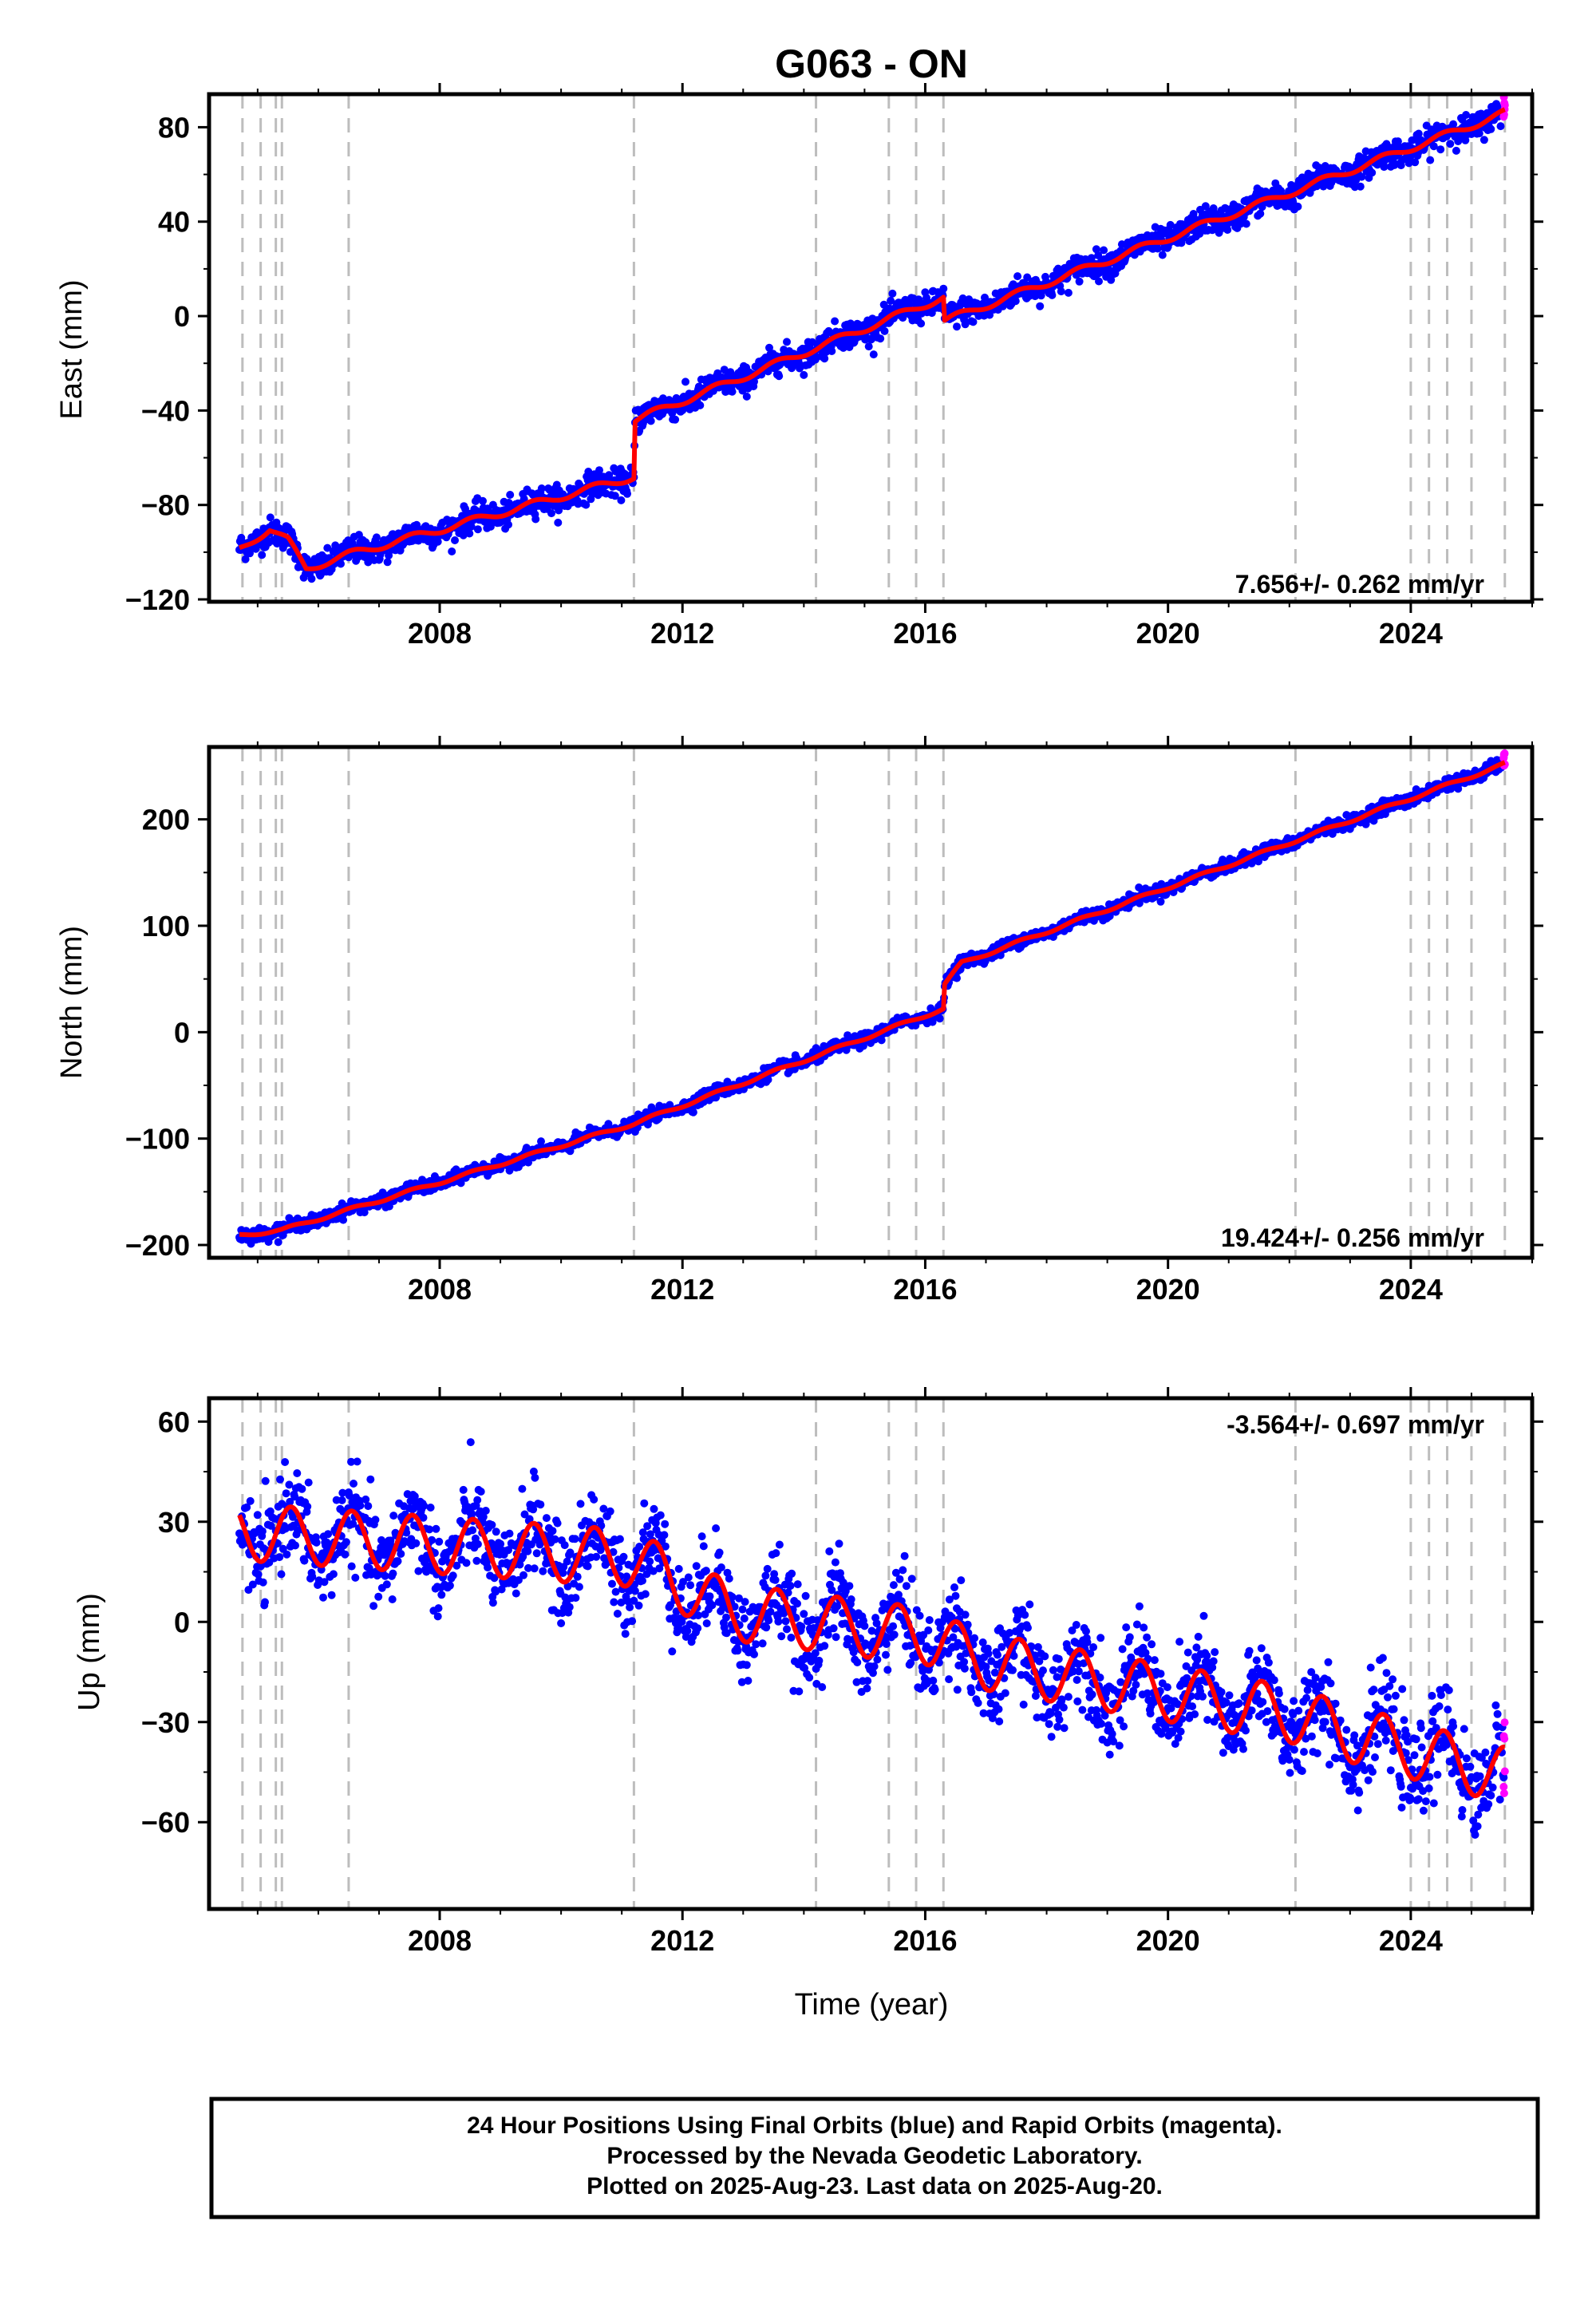  Describe the element at coordinates (157, 599) in the screenshot. I see `y-tick-label: −120` at that location.